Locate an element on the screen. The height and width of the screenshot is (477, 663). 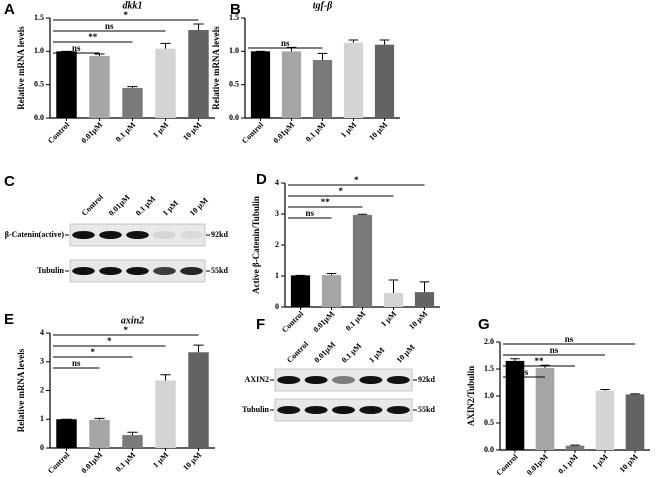
y-tick-label: 0.5 is located at coordinates (39, 83).